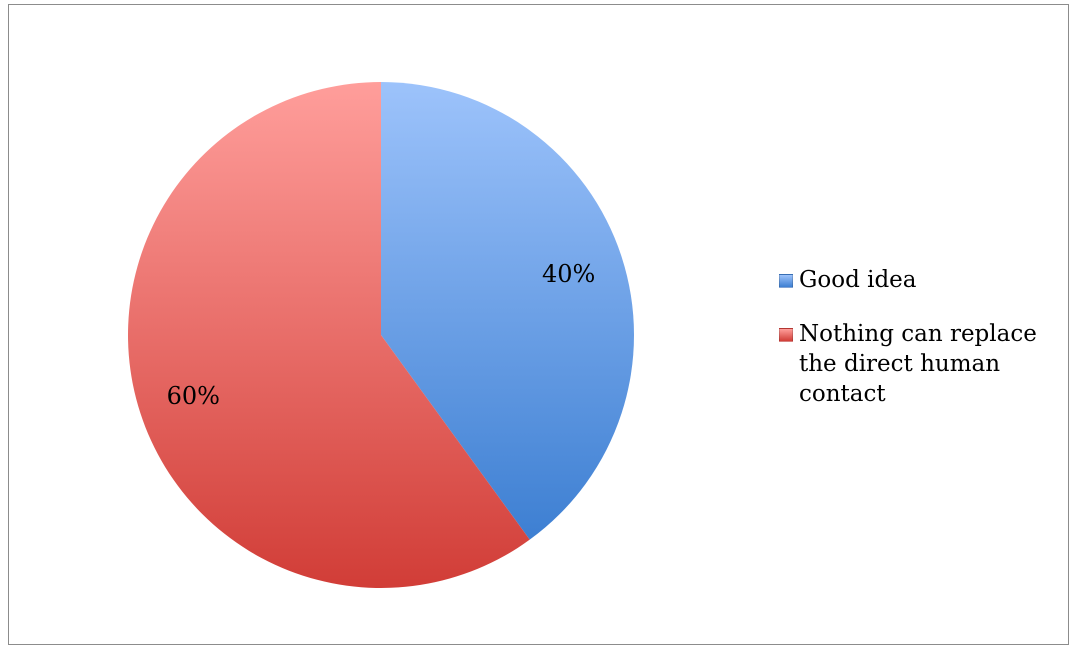 The image size is (1072, 648). What do you see at coordinates (924, 280) in the screenshot?
I see `legend-item-good-idea: Good idea` at bounding box center [924, 280].